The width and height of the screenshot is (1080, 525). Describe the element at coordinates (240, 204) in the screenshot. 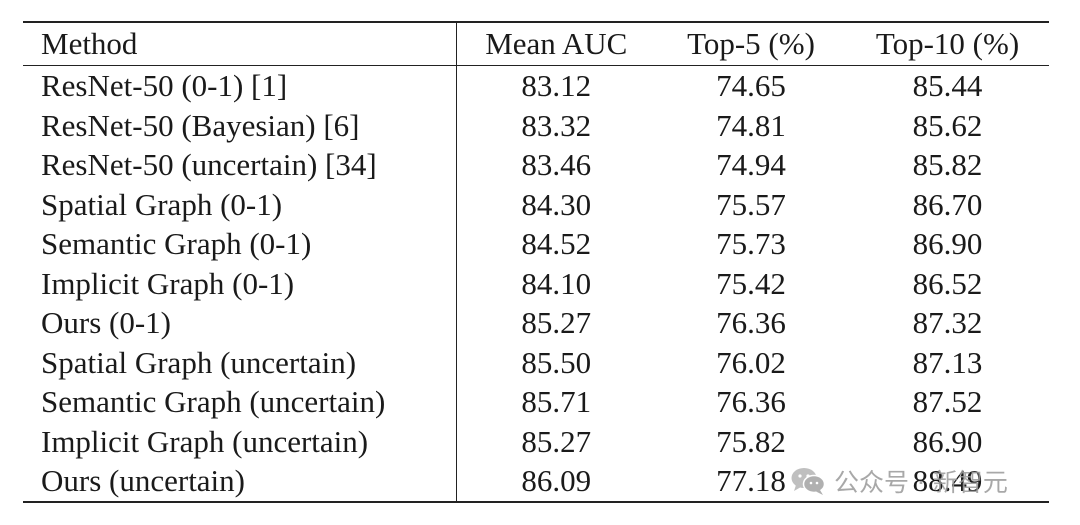

I see `method-cell: Spatial Graph (0-1)` at that location.